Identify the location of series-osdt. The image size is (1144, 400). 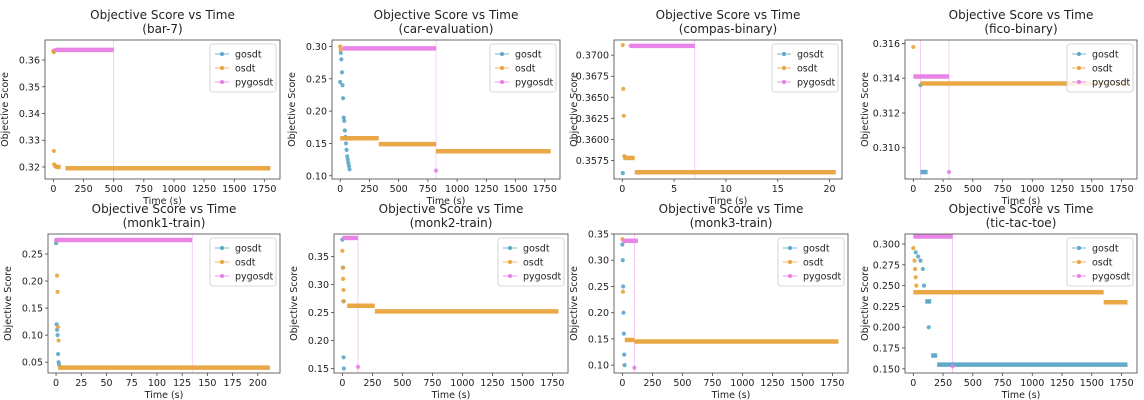
(728, 108).